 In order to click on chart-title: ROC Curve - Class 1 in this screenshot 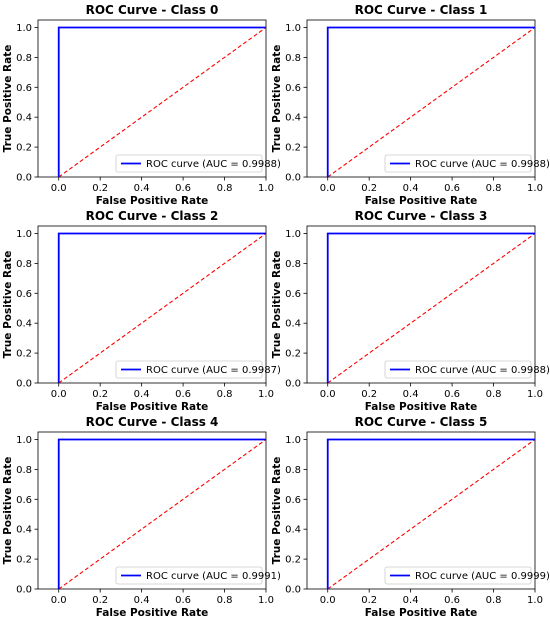, I will do `click(421, 10)`.